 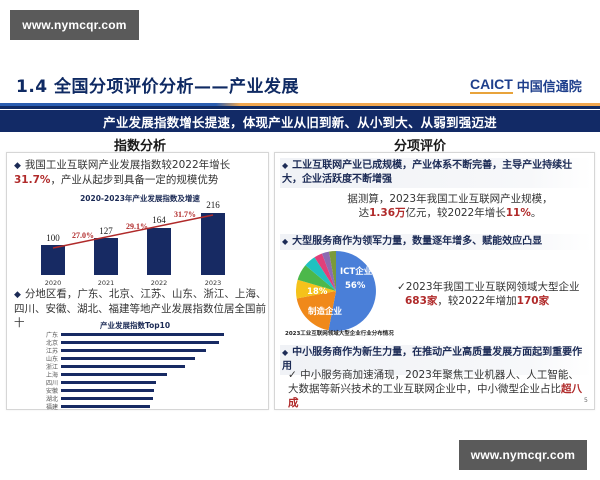 I want to click on bar-2023, so click(x=213, y=244).